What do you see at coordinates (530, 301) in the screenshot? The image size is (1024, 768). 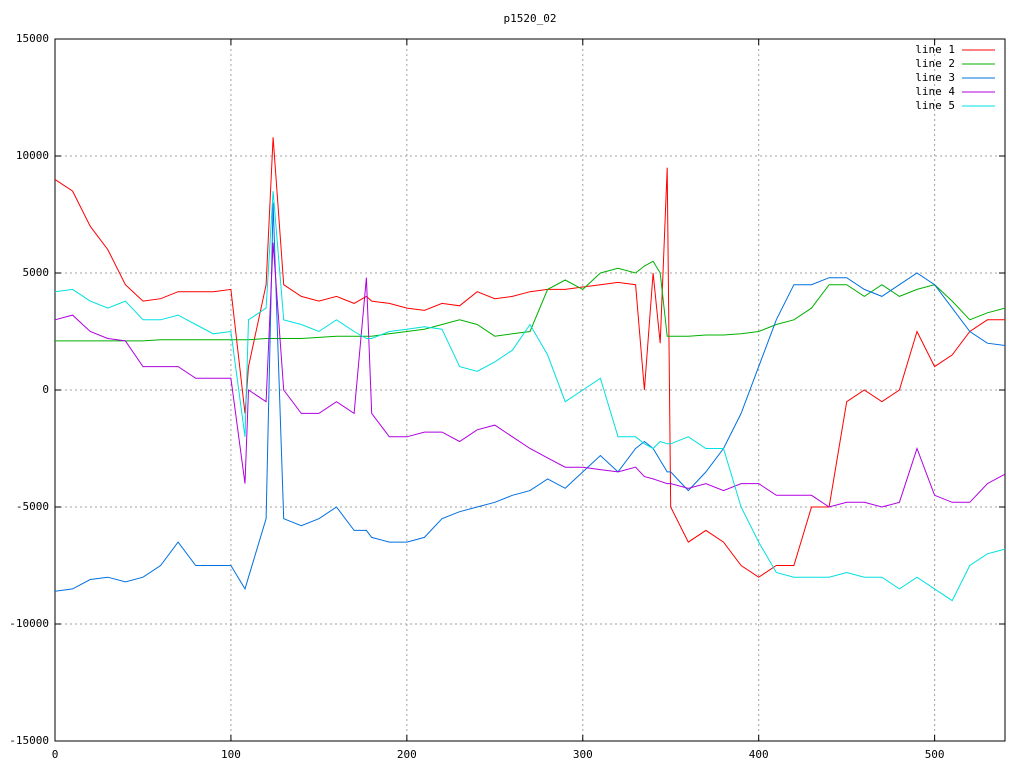 I see `series-line` at bounding box center [530, 301].